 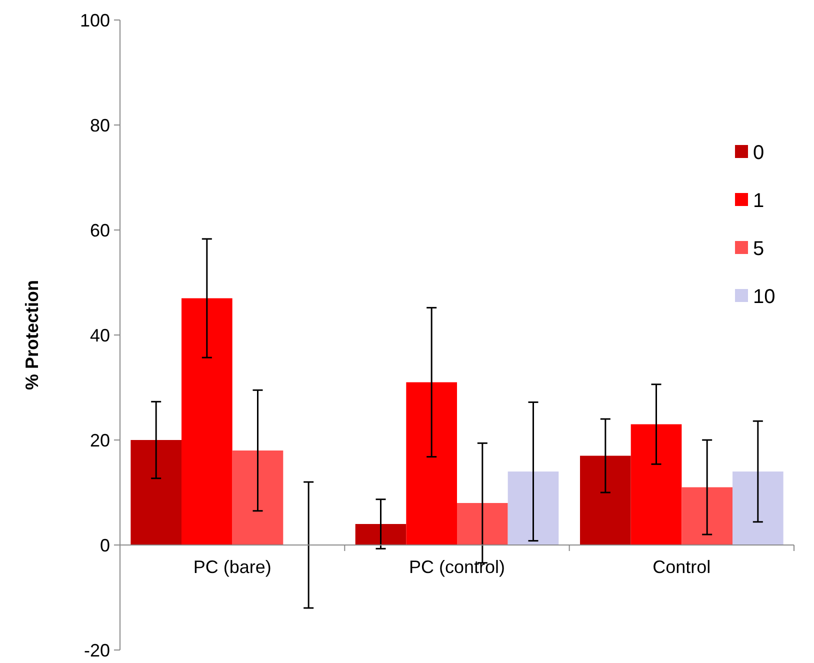 I want to click on y-tick-label: 80, so click(x=100, y=125).